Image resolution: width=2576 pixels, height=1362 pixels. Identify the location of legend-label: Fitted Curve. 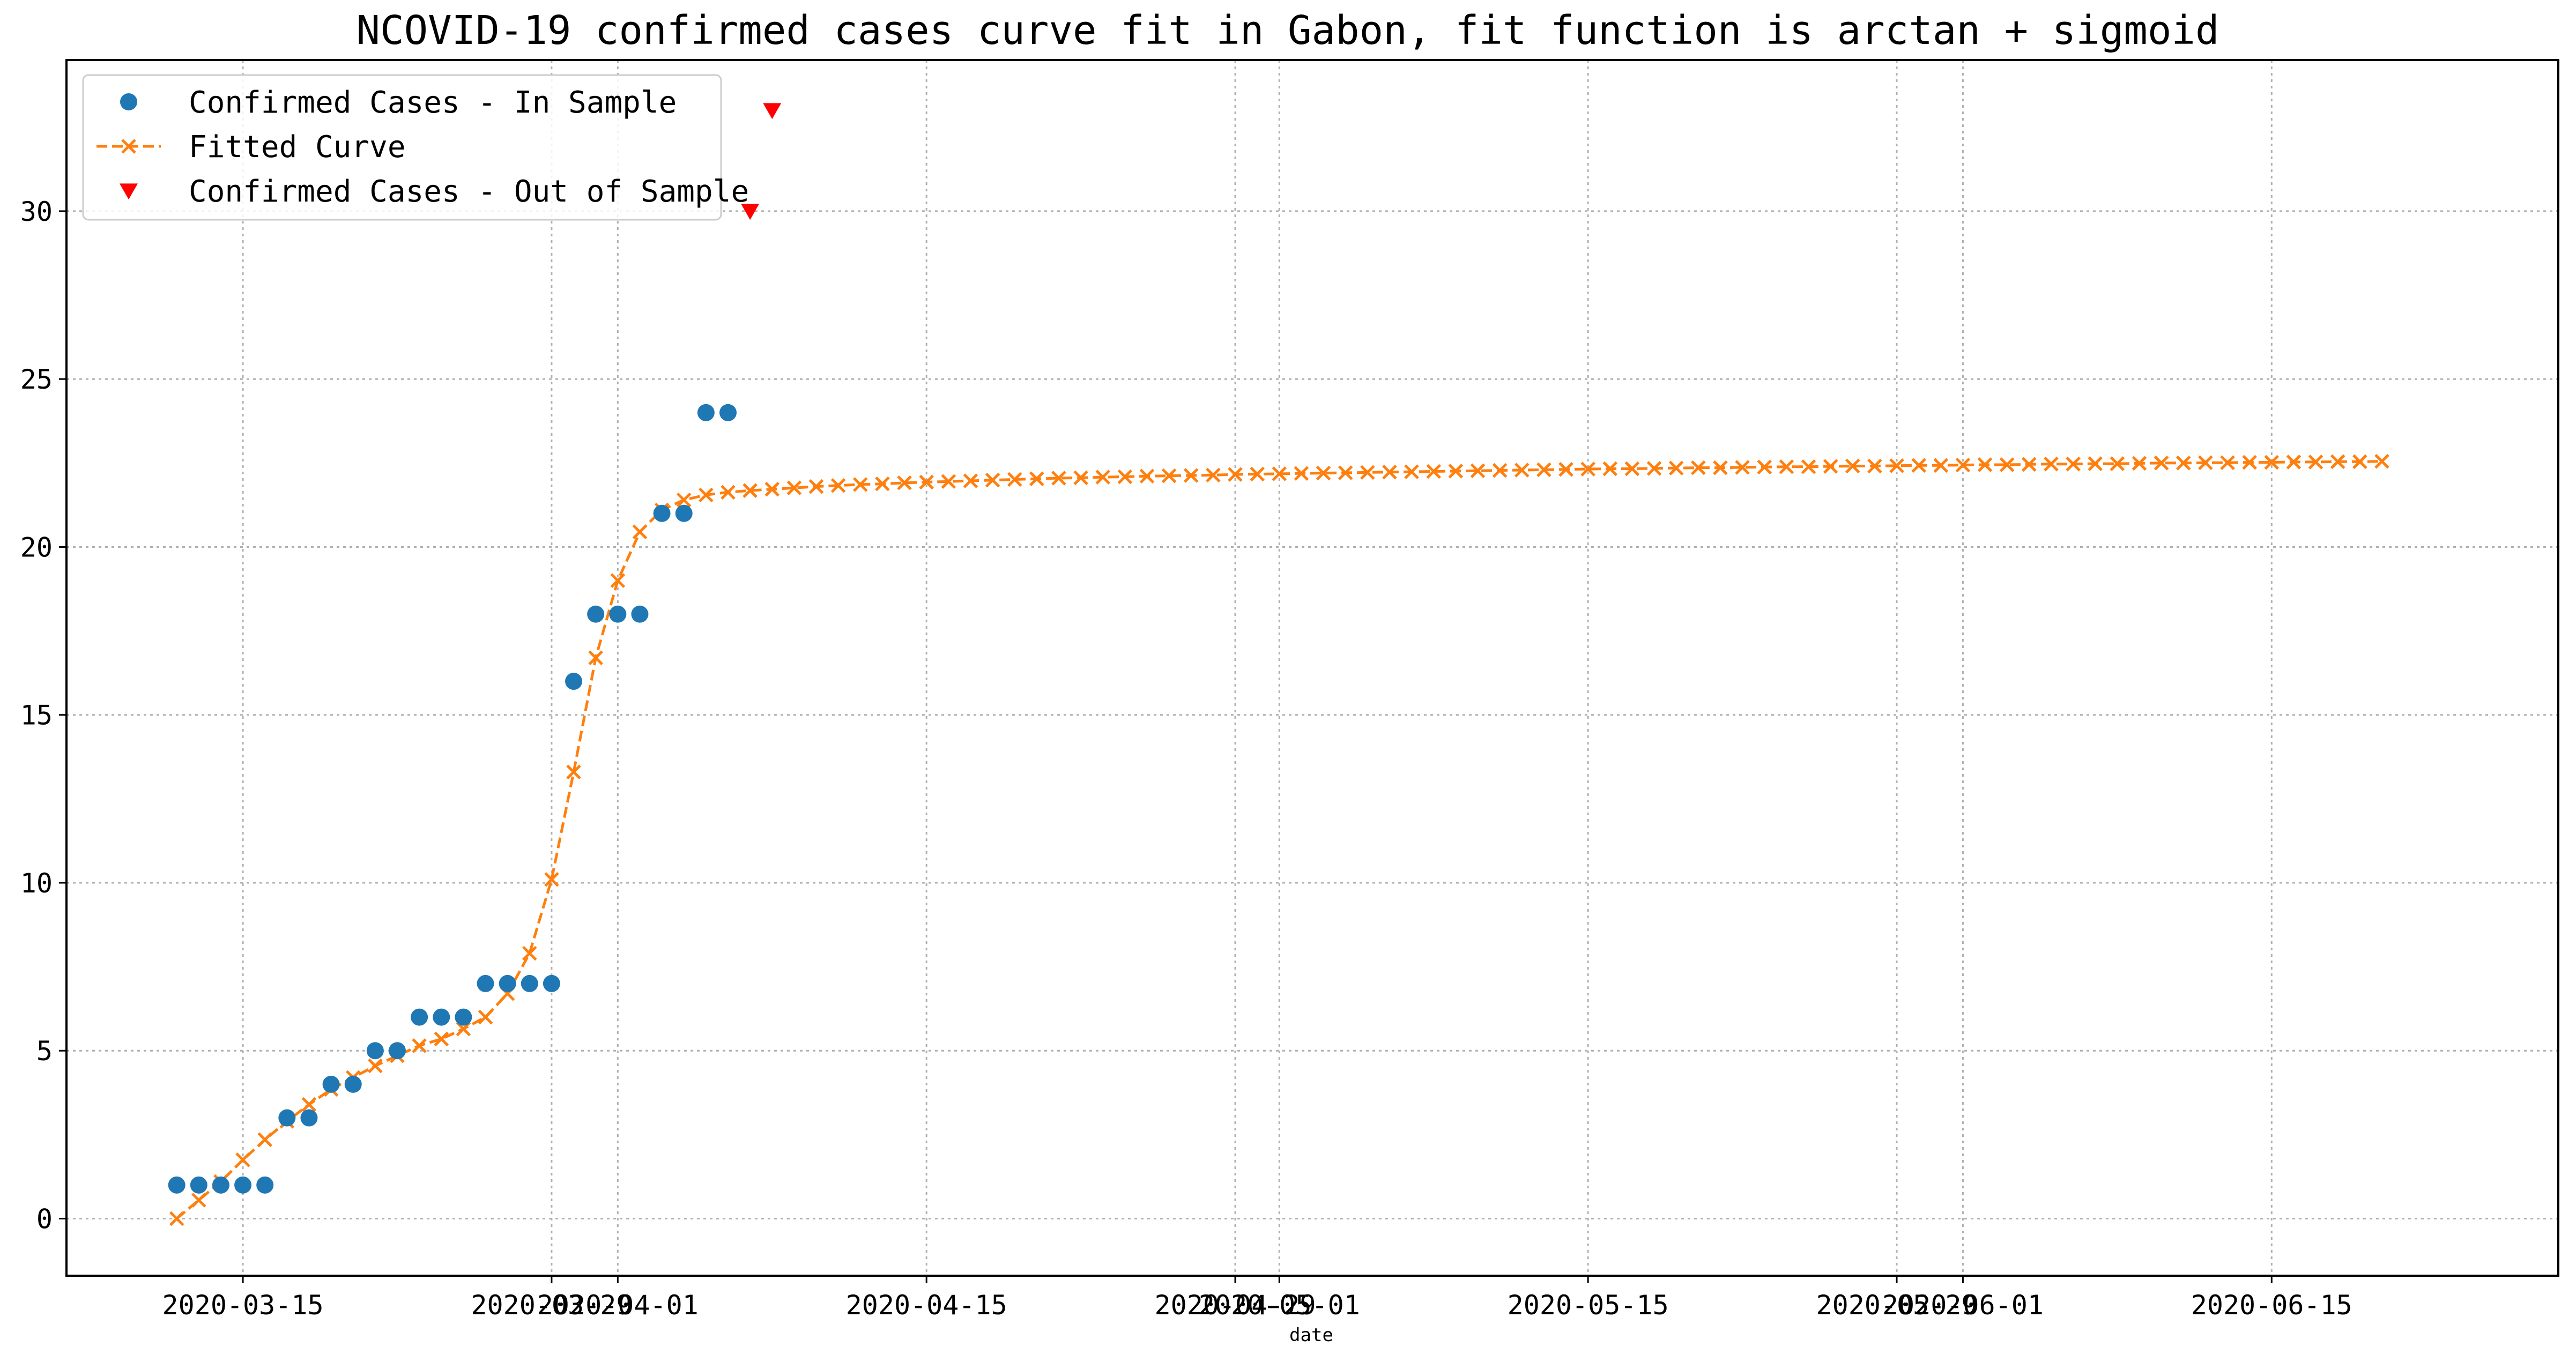
(298, 147).